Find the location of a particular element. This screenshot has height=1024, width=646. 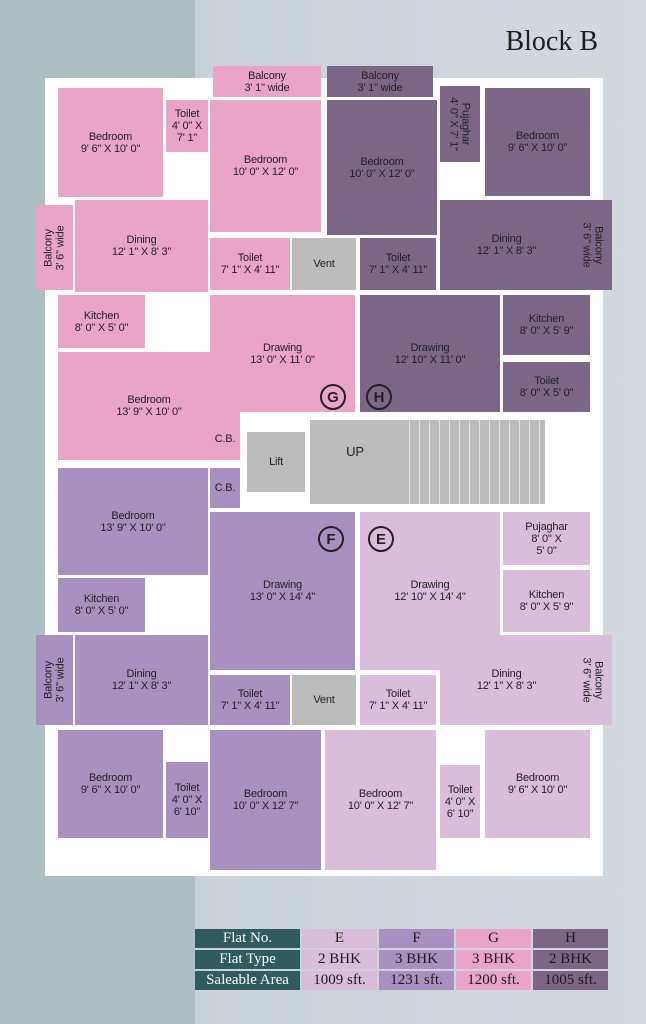

room-g-kitchen: Kitchen 8' 0" X 5' 0" is located at coordinates (101, 321).